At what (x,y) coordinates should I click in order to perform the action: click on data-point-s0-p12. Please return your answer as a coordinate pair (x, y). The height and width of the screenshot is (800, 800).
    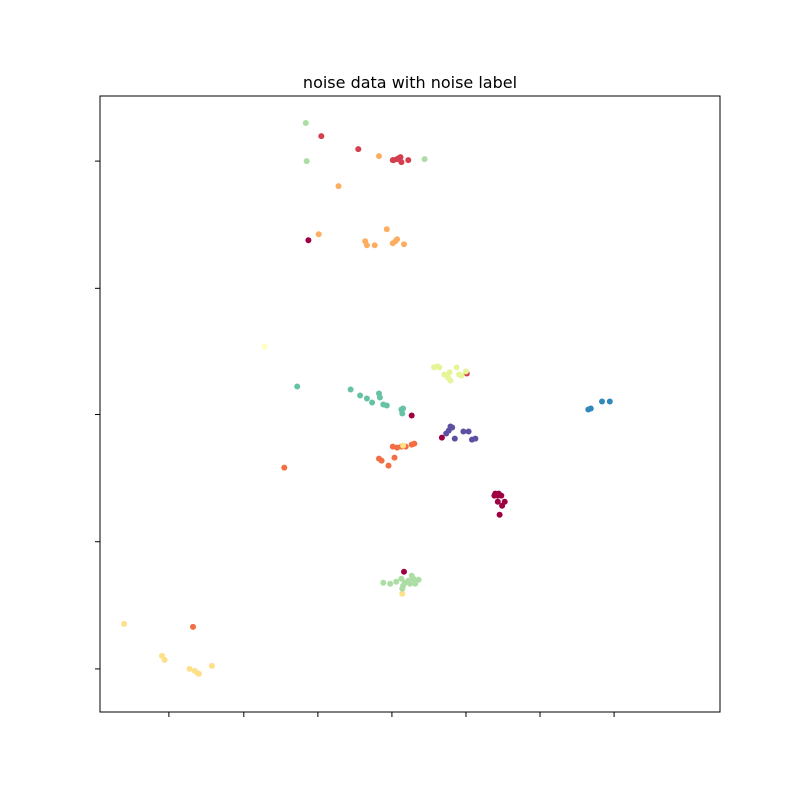
    Looking at the image, I should click on (404, 571).